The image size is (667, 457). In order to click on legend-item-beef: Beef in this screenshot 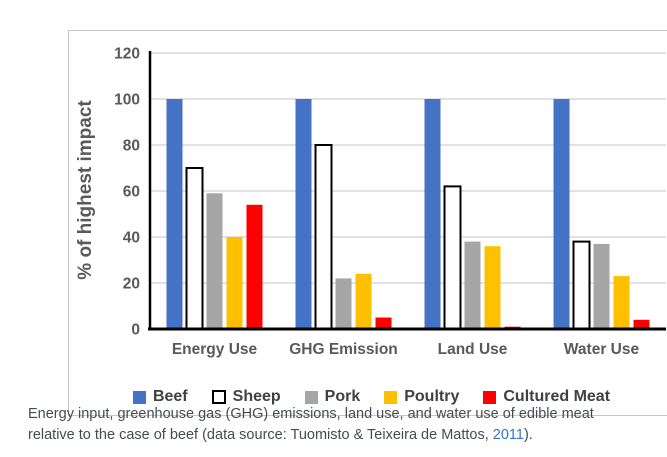, I will do `click(160, 397)`.